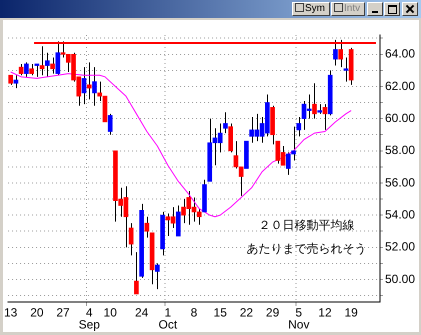 This screenshot has width=421, height=335. What do you see at coordinates (400, 53) in the screenshot?
I see `y-tick-label: 64.00` at bounding box center [400, 53].